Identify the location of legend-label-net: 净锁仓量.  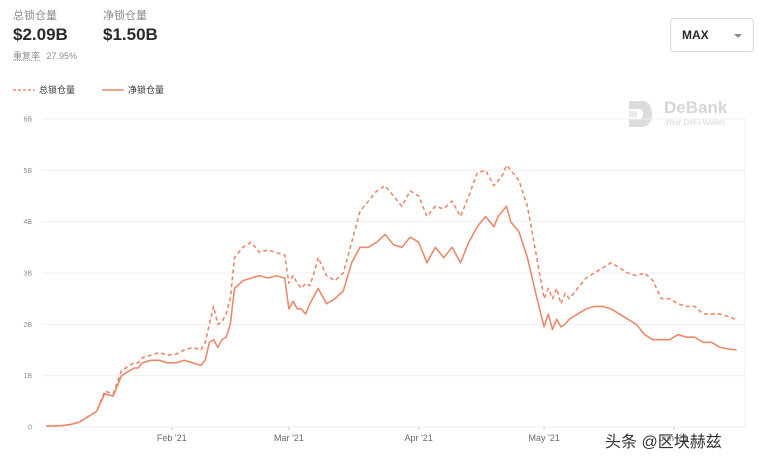
(146, 90).